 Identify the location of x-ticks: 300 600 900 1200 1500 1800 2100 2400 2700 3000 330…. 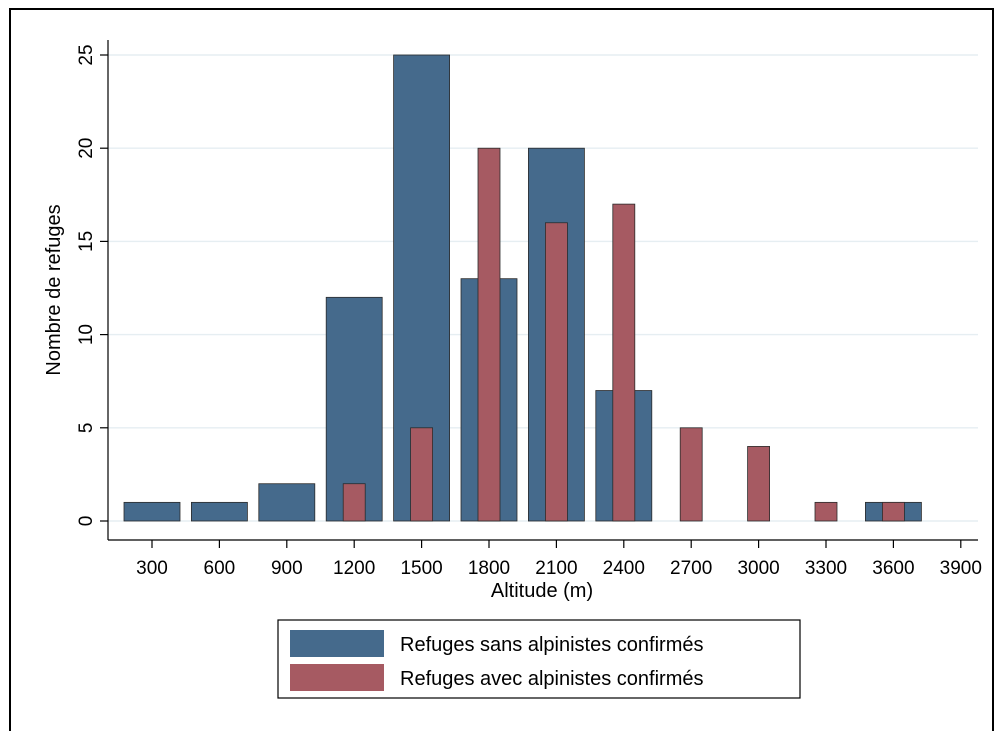
(559, 559).